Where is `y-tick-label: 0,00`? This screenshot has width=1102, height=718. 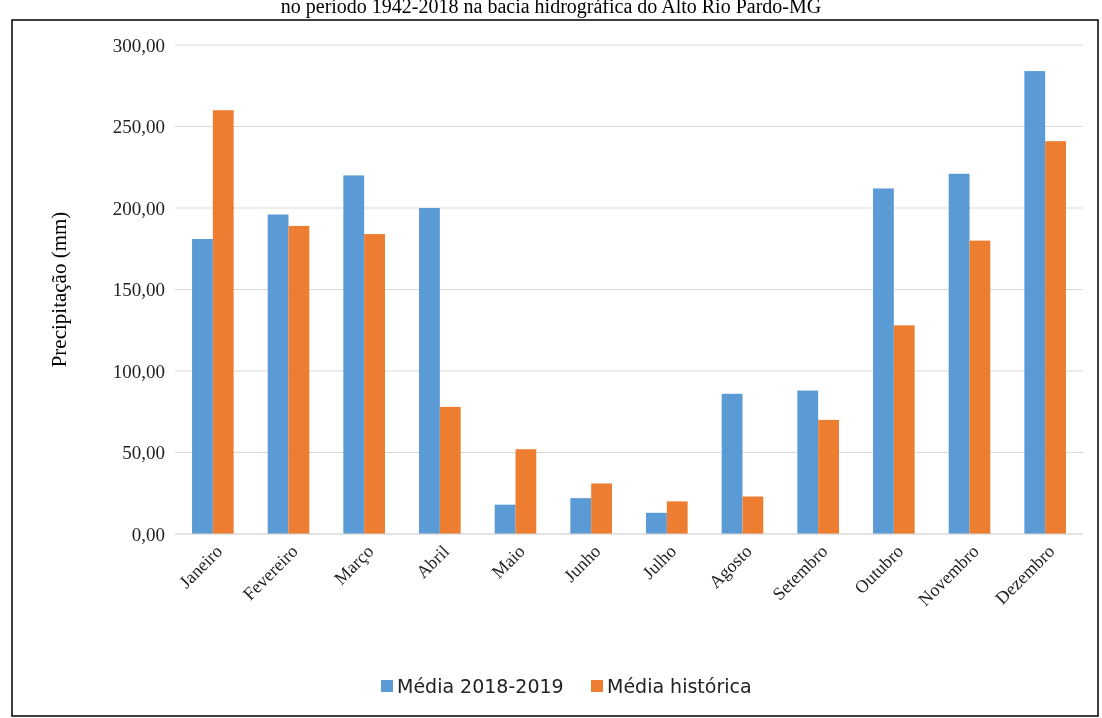 y-tick-label: 0,00 is located at coordinates (148, 534).